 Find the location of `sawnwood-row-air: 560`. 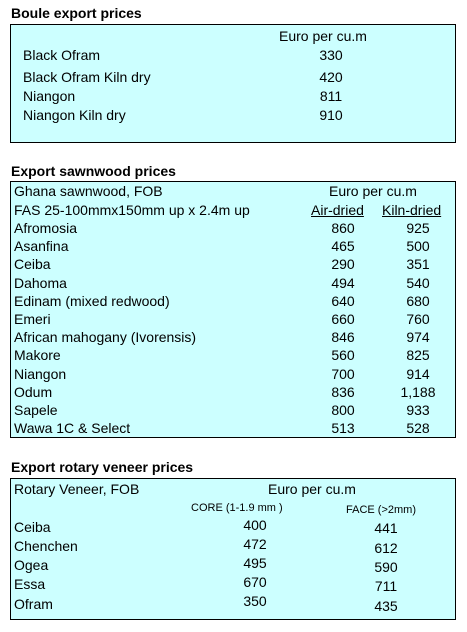

sawnwood-row-air: 560 is located at coordinates (343, 355).